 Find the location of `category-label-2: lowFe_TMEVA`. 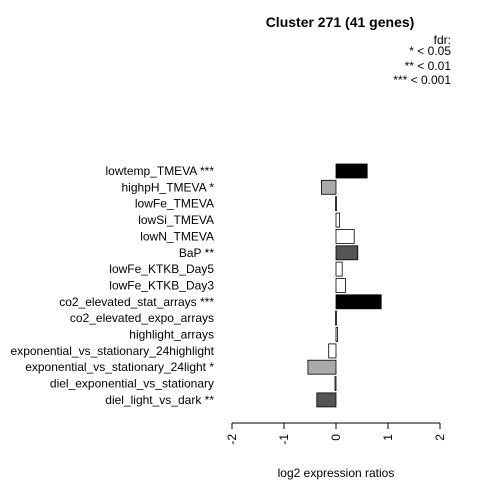

category-label-2: lowFe_TMEVA is located at coordinates (174, 204).